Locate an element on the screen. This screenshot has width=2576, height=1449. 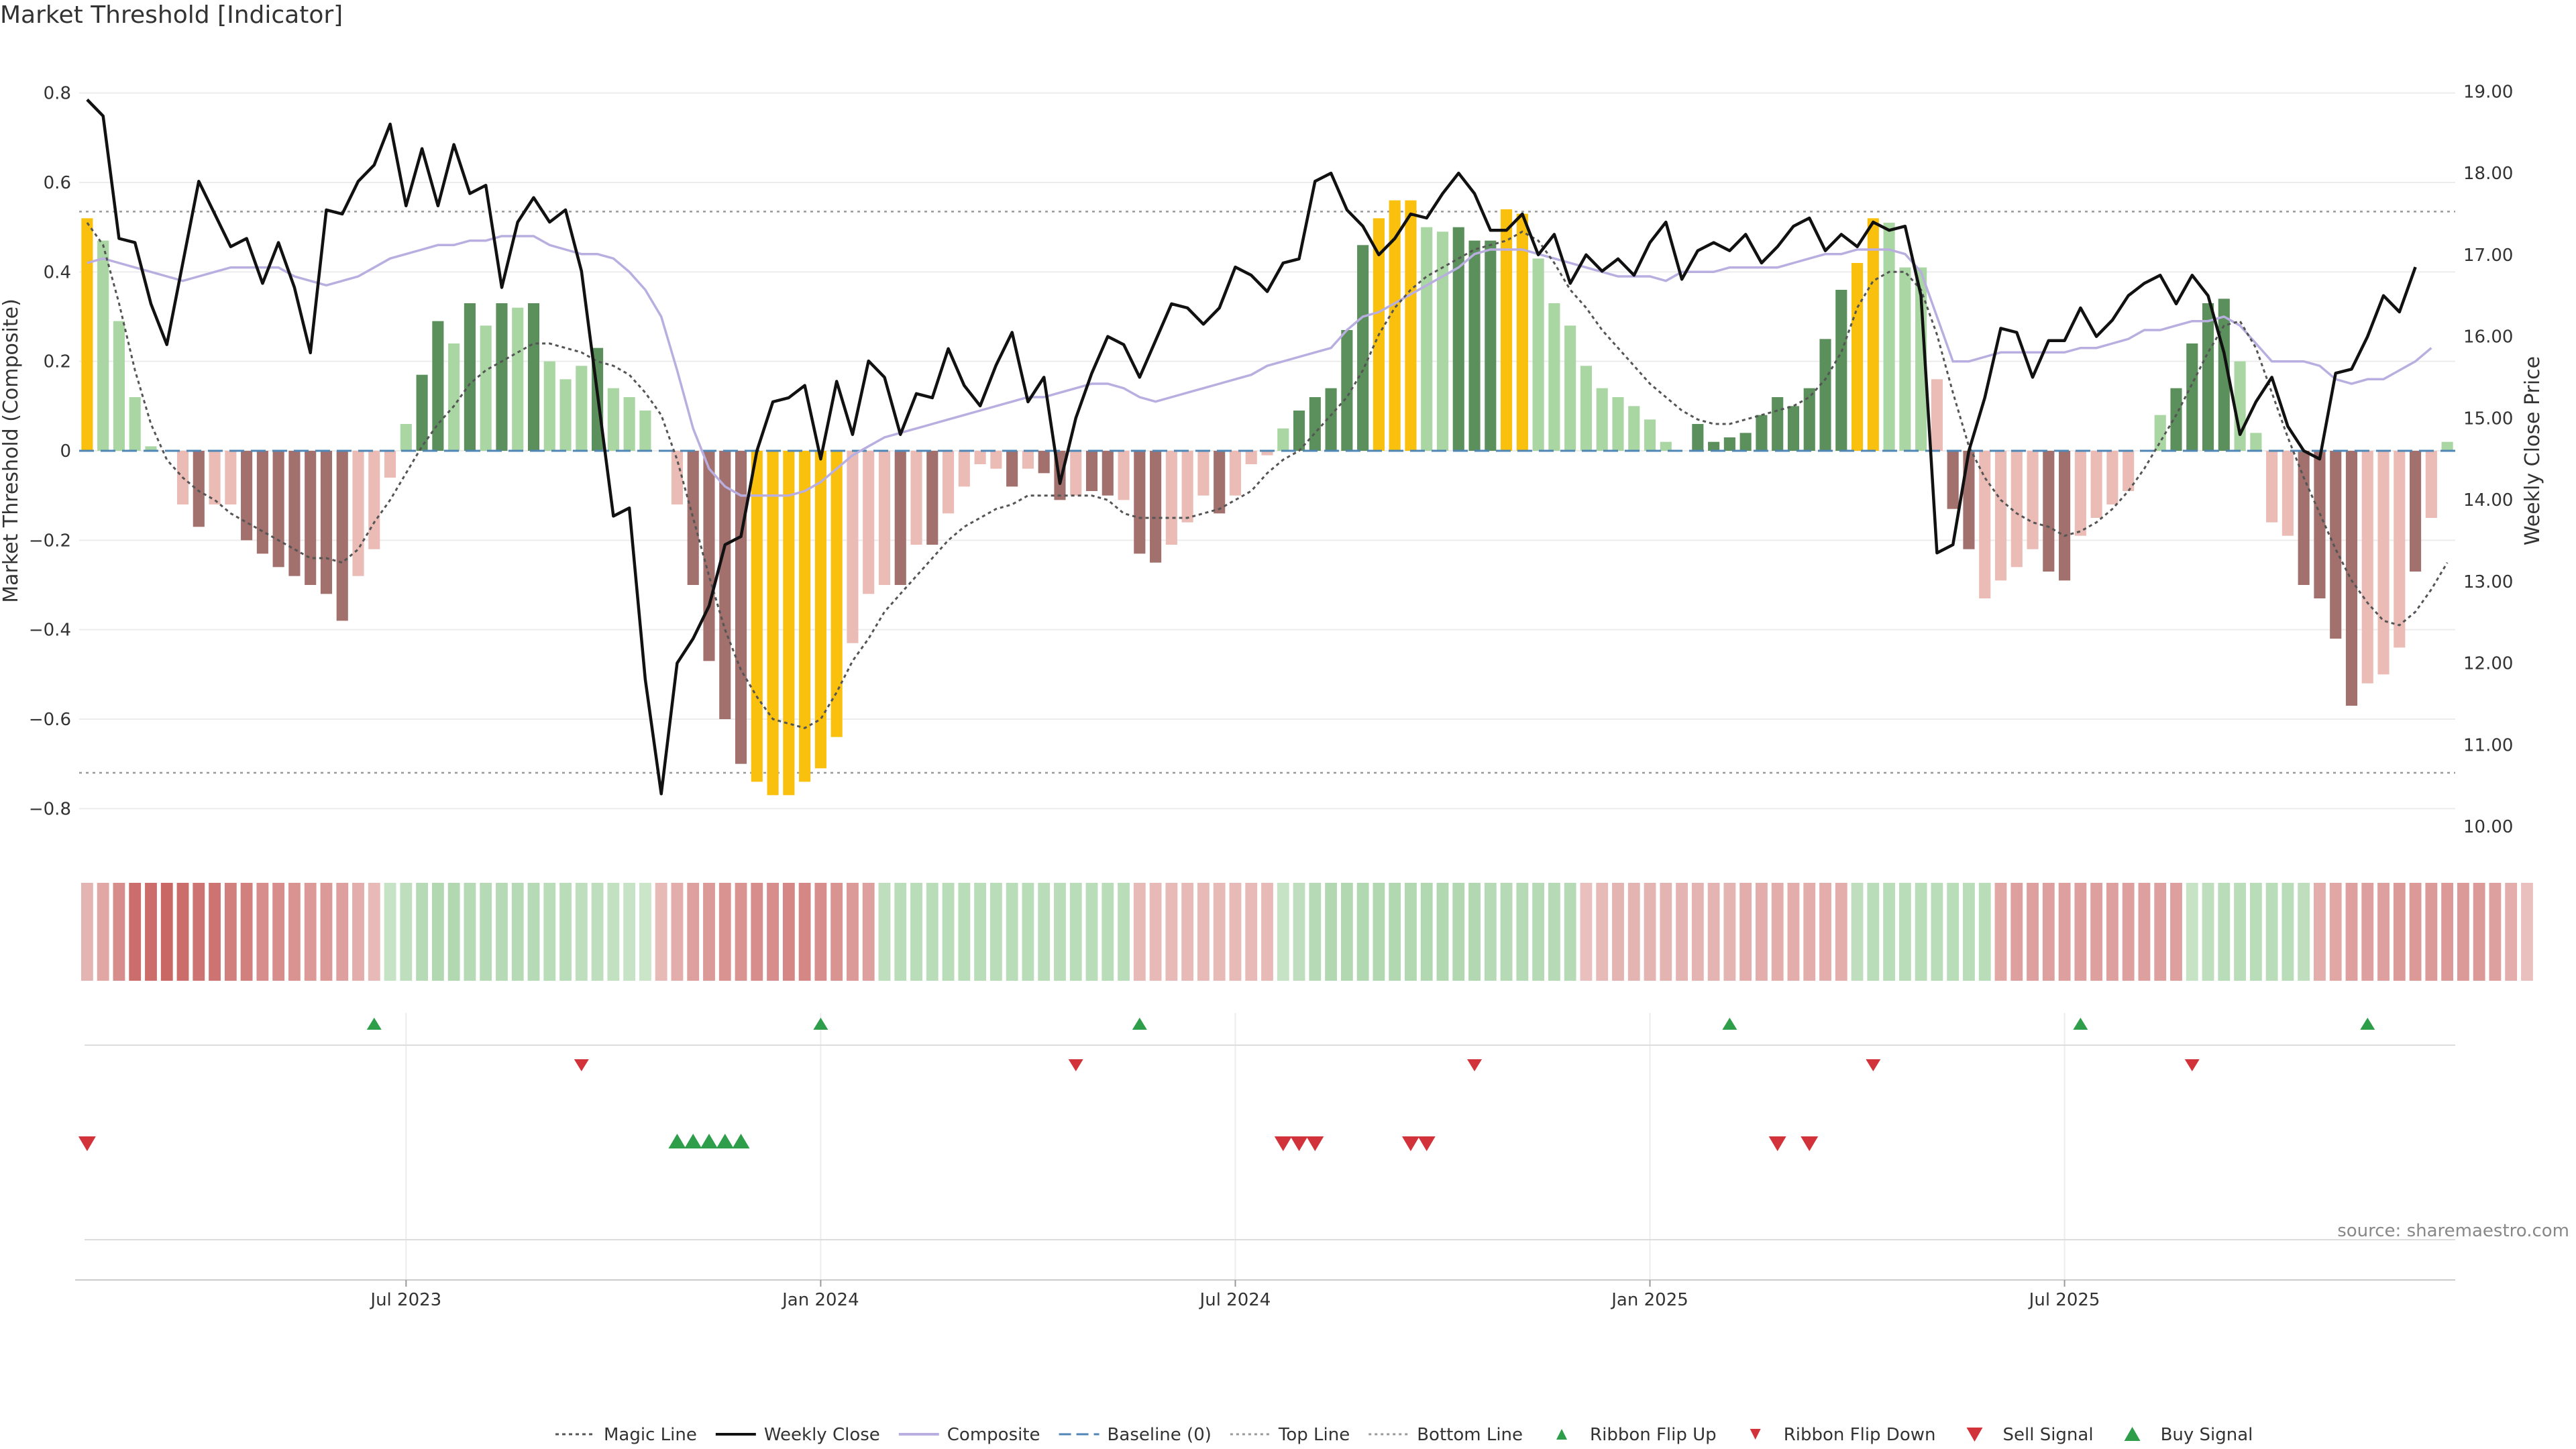
x-tick-label: Jan 2024 is located at coordinates (820, 1300).